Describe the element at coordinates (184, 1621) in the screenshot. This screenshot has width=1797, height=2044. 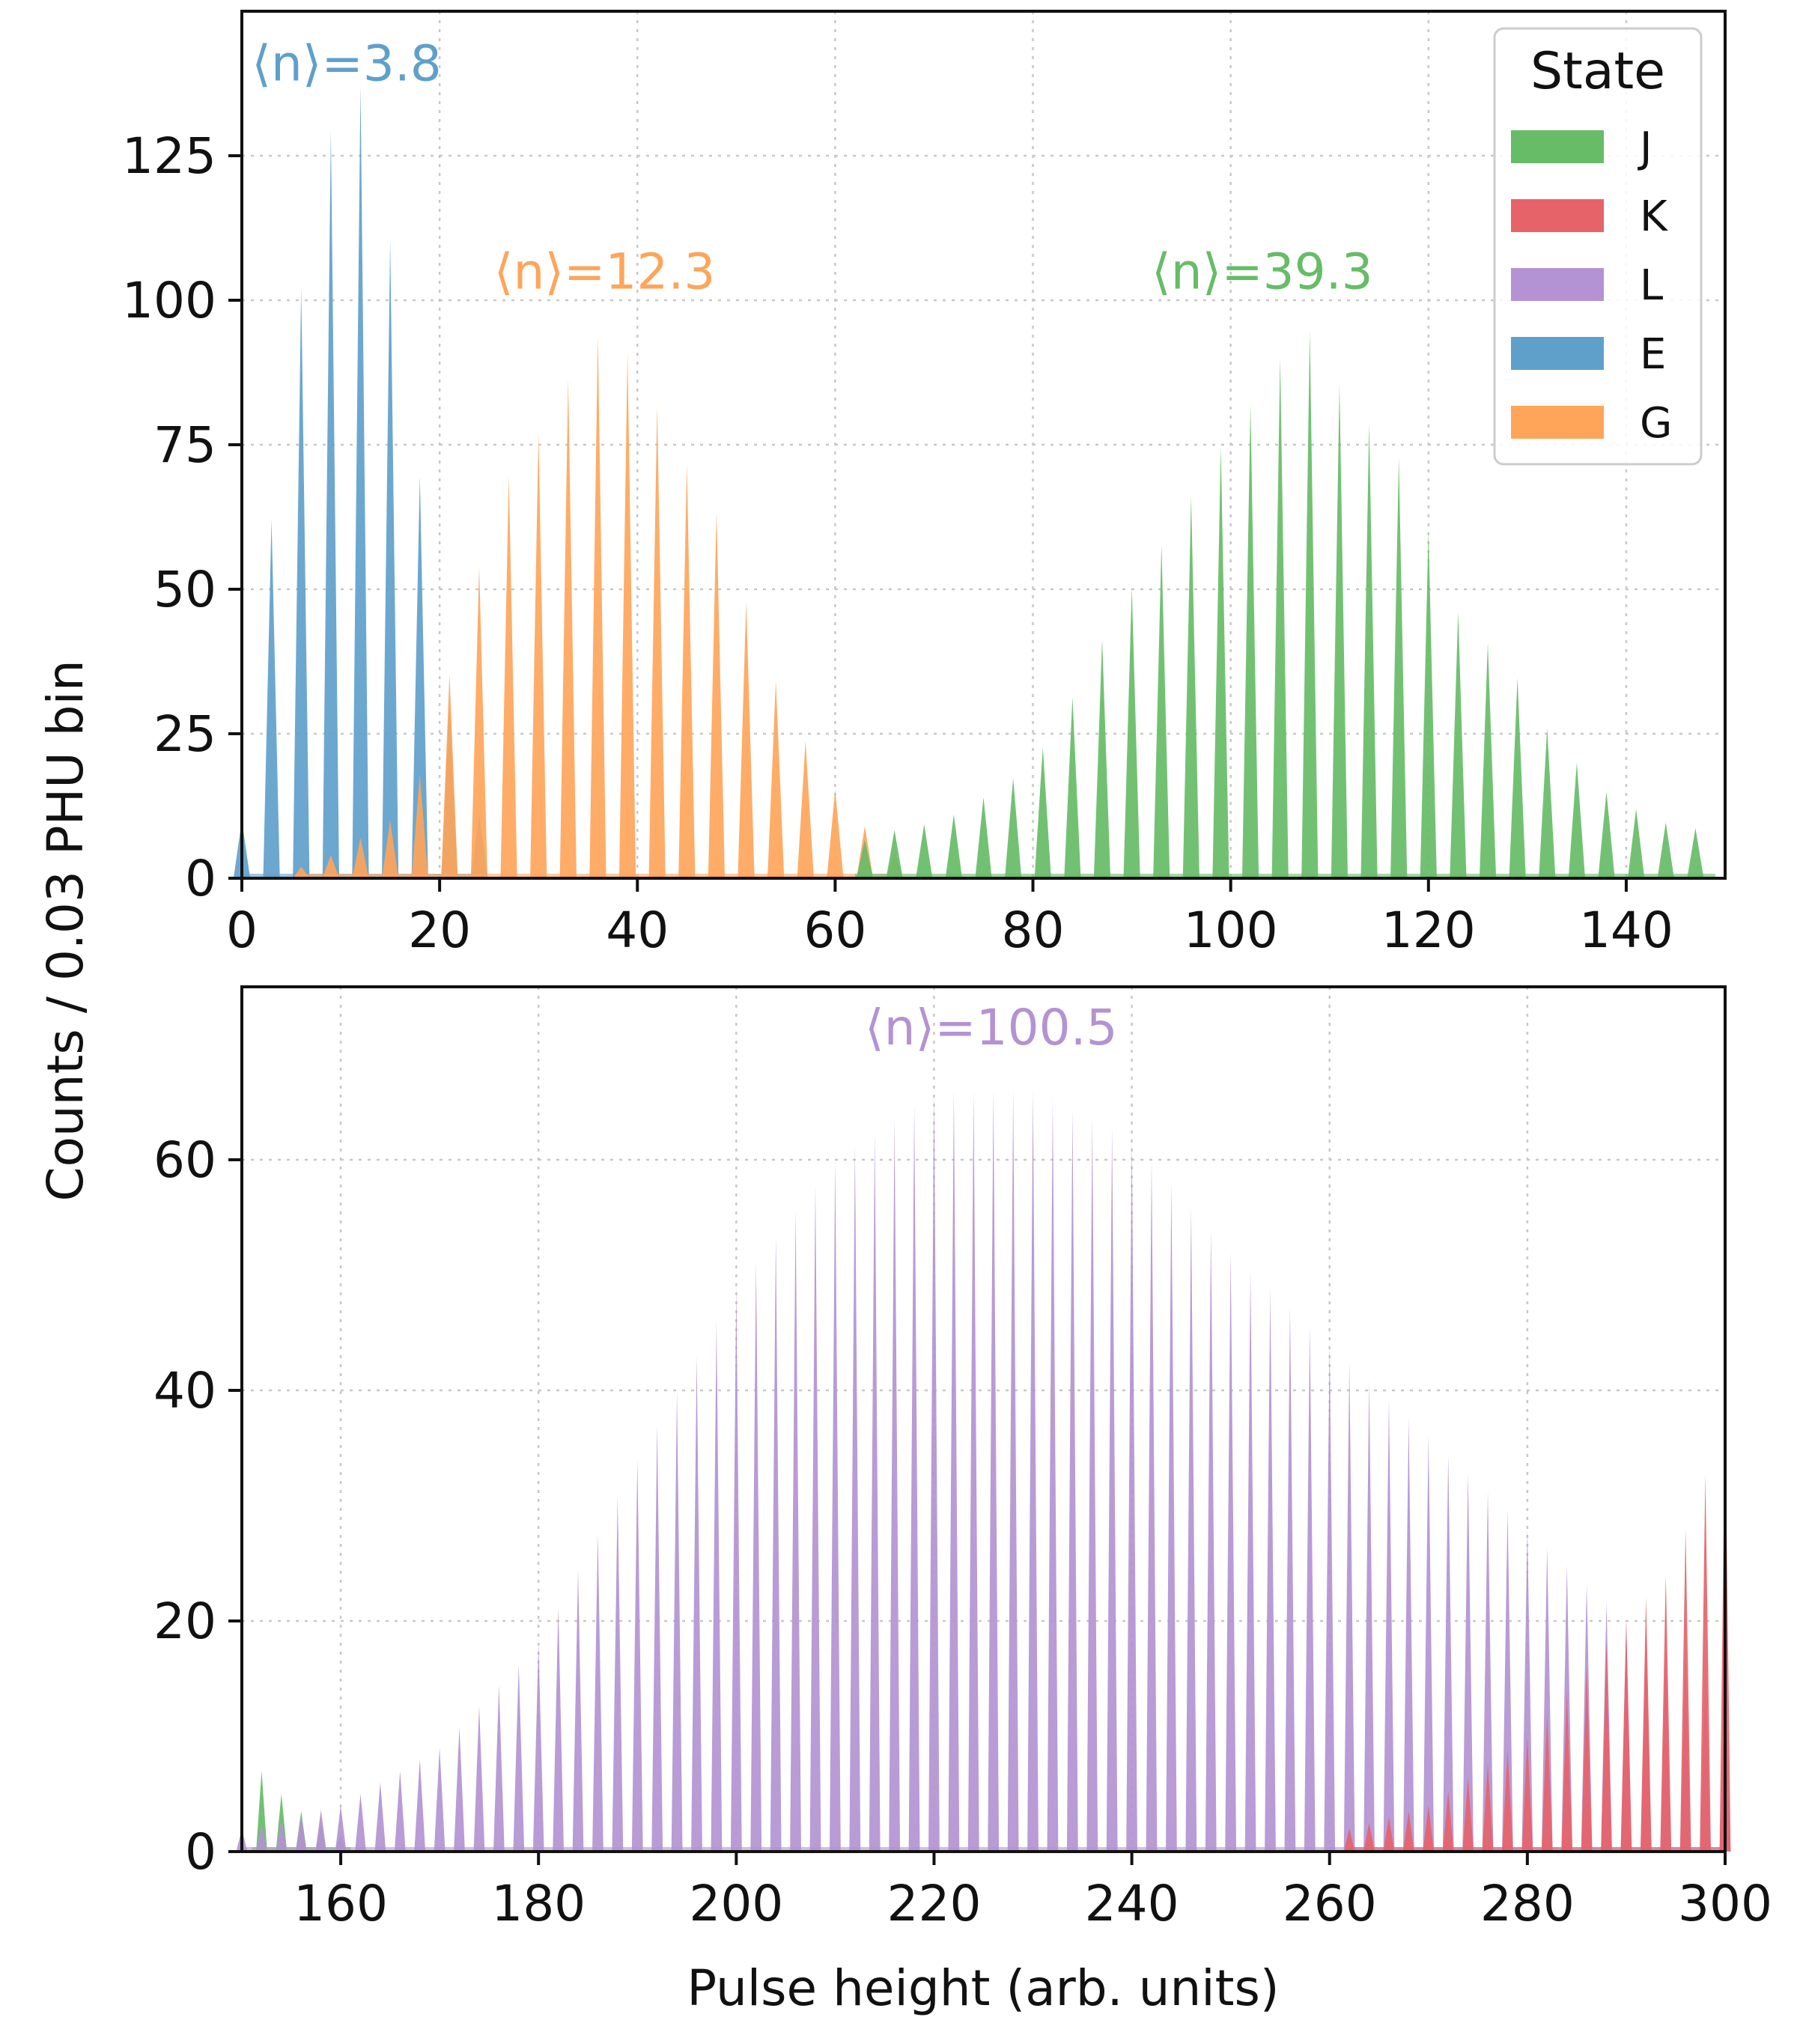
I see `bottom-y-tick-label: 20` at that location.